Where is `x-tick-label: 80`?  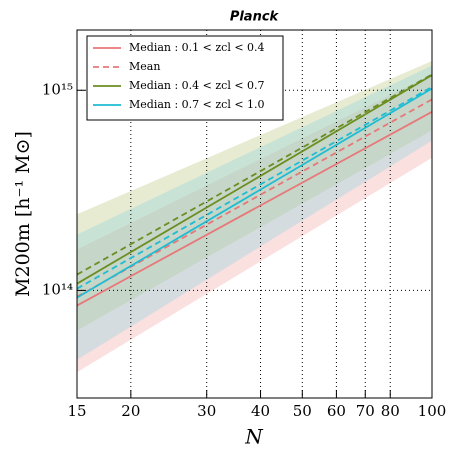 x-tick-label: 80 is located at coordinates (390, 411).